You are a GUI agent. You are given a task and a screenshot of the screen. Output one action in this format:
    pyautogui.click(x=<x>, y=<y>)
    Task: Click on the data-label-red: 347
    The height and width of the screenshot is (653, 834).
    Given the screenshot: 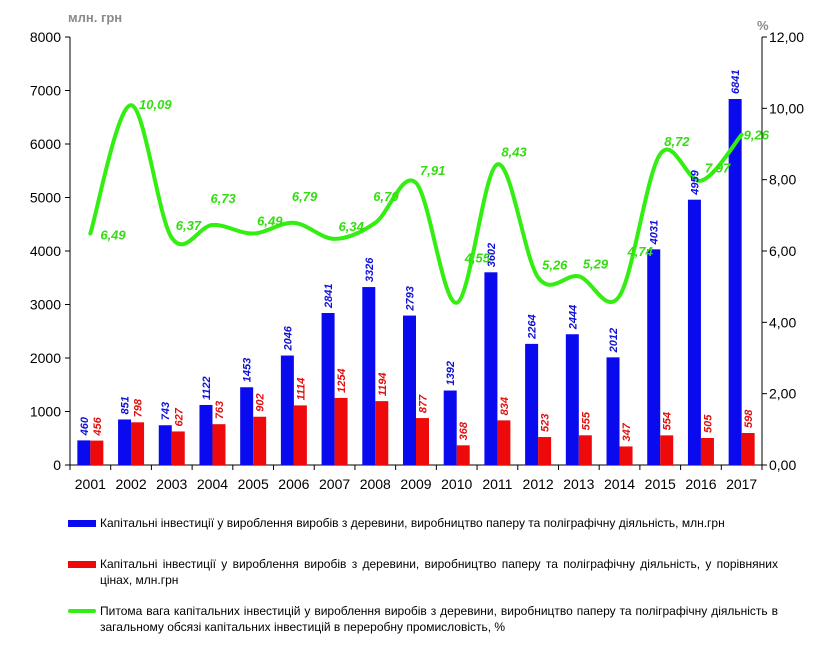 What is the action you would take?
    pyautogui.click(x=627, y=431)
    